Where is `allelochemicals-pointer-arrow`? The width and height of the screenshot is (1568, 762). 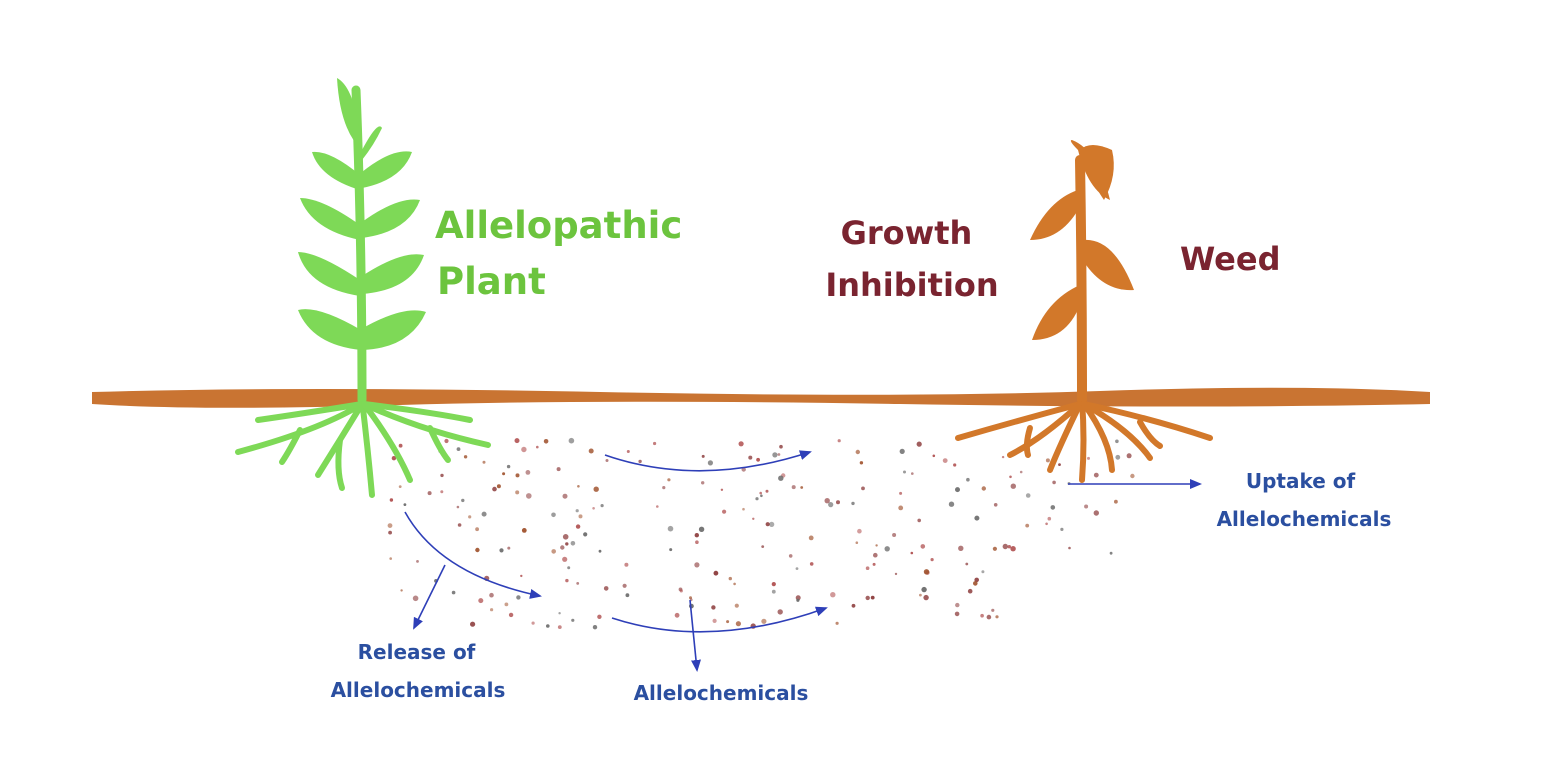 allelochemicals-pointer-arrow is located at coordinates (695, 635).